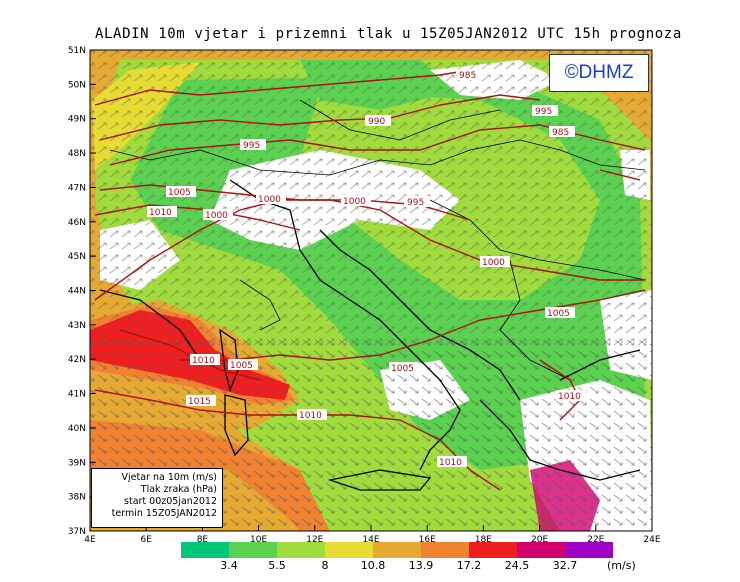  I want to click on lat-label: 47N, so click(77, 188).